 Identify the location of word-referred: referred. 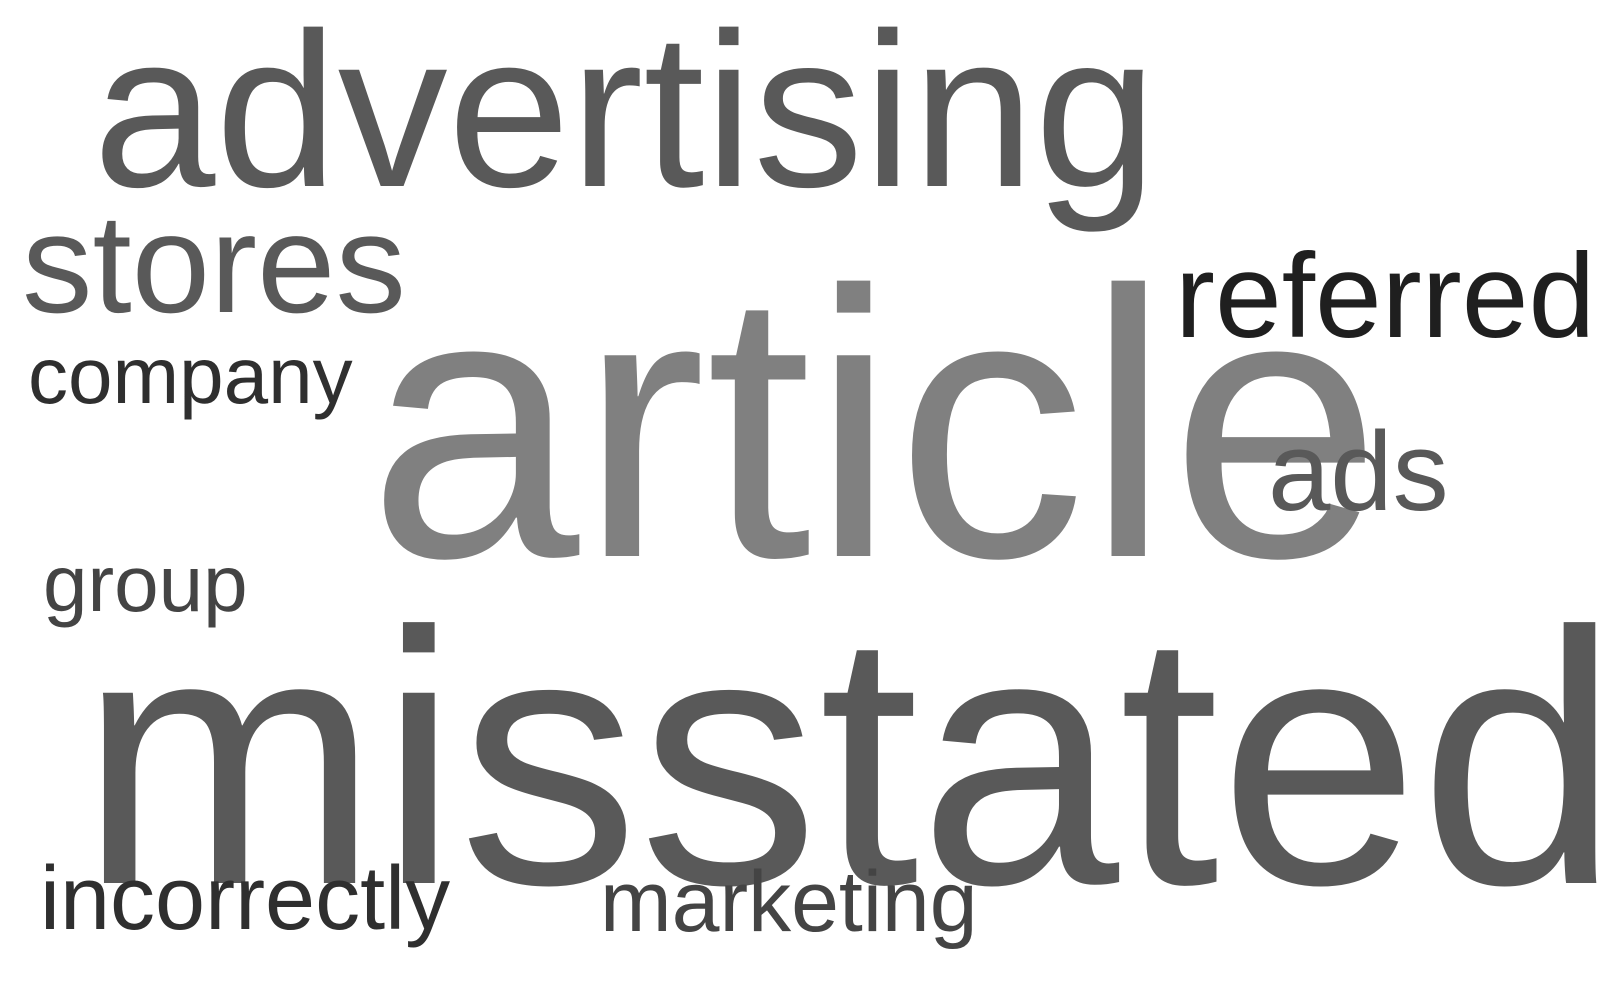
(1385, 296).